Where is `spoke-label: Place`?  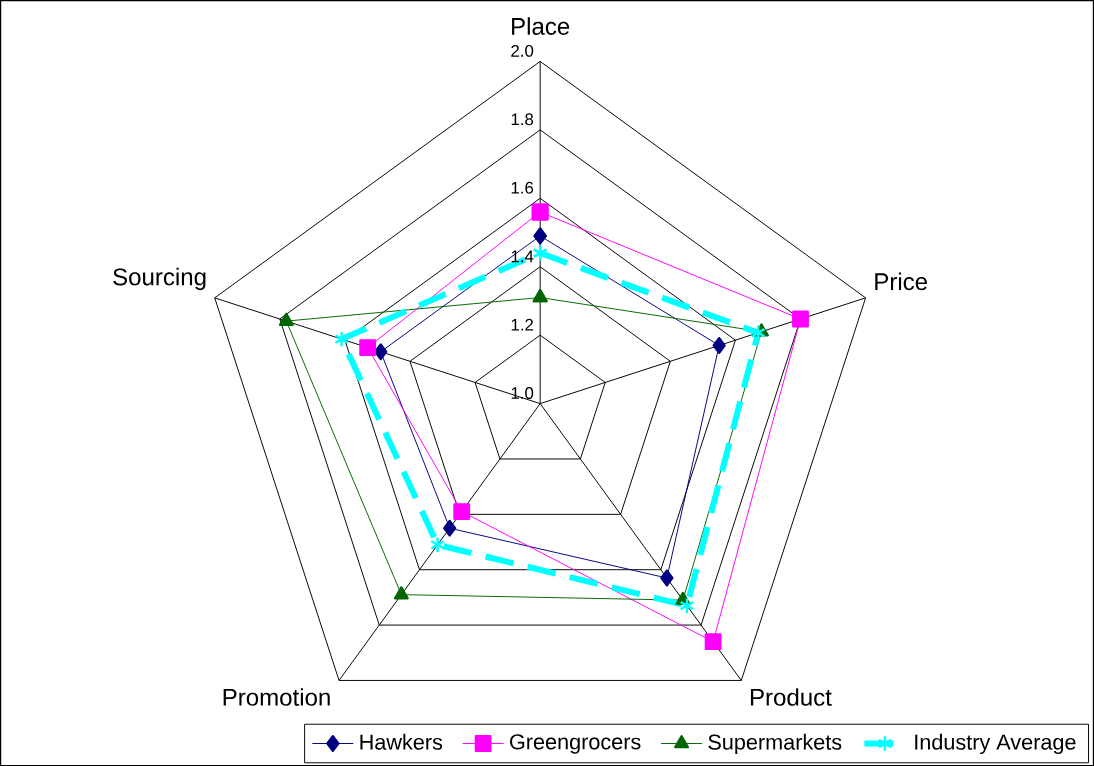 spoke-label: Place is located at coordinates (541, 26).